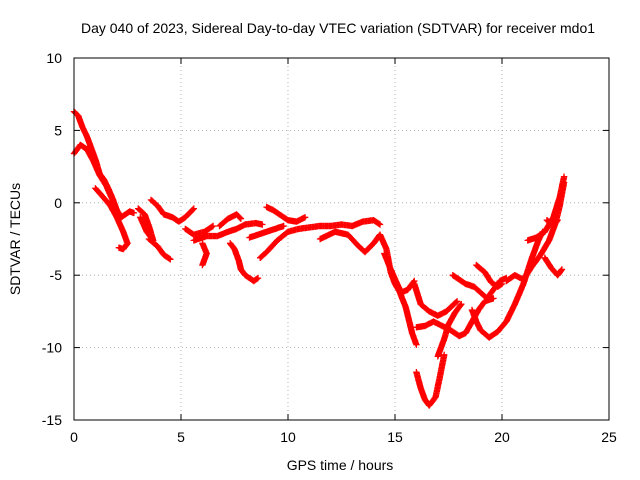  Describe the element at coordinates (58, 203) in the screenshot. I see `y-tick-label: 0` at that location.